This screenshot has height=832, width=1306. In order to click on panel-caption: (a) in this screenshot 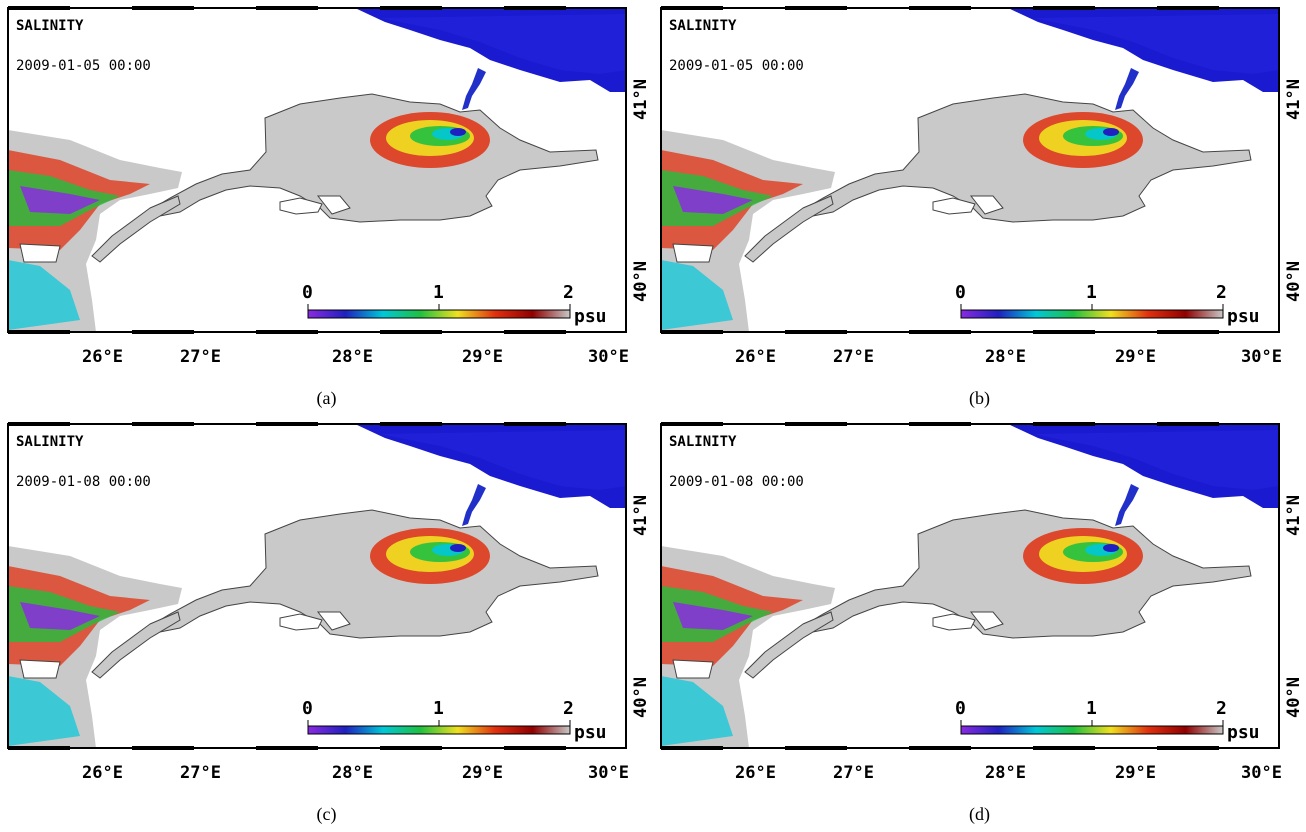, I will do `click(326, 398)`.